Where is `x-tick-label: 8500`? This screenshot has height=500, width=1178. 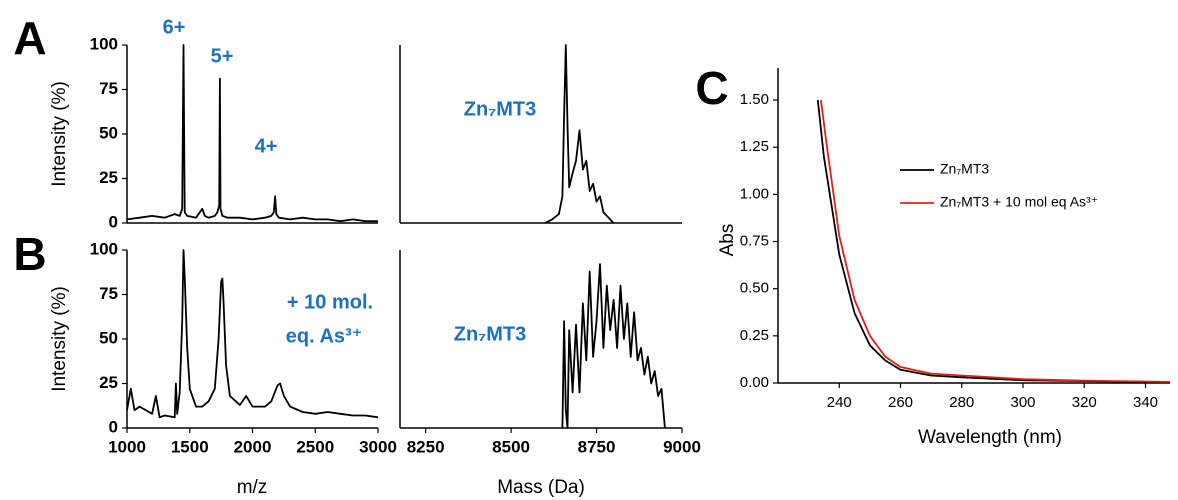
x-tick-label: 8500 is located at coordinates (511, 446).